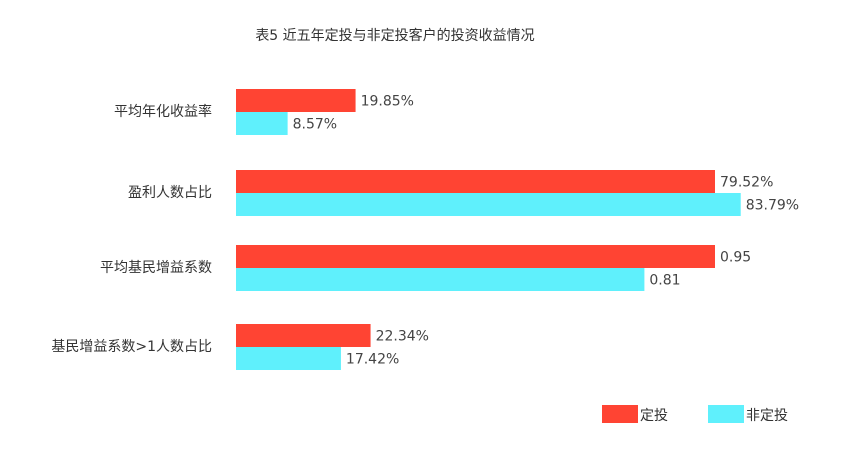  What do you see at coordinates (394, 35) in the screenshot?
I see `chart-title: 表5 近五年定投与非定投客户的投资收益情况` at bounding box center [394, 35].